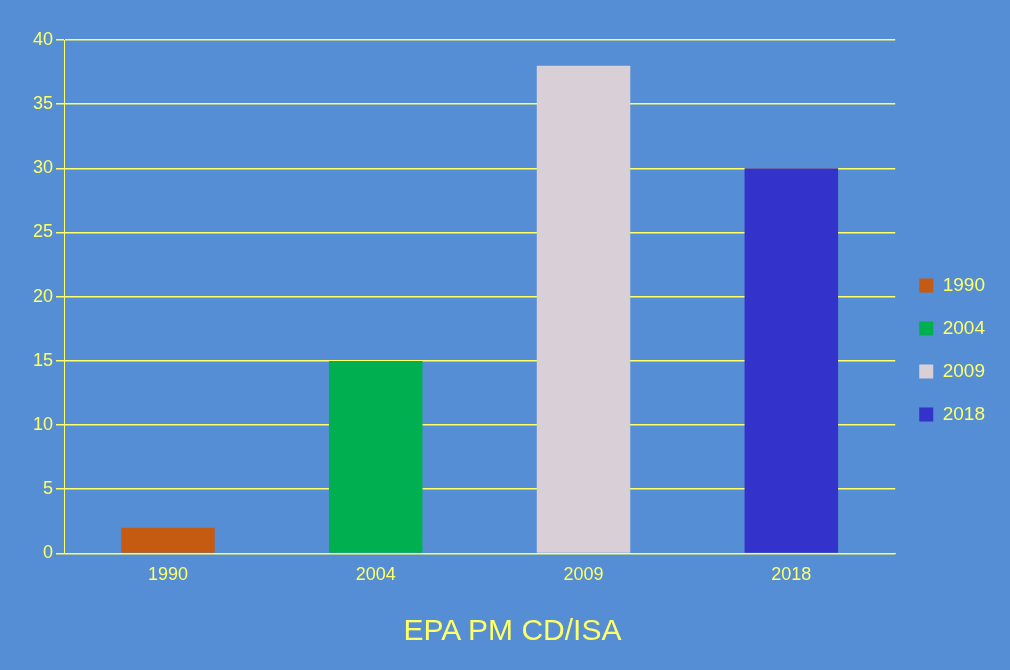 The height and width of the screenshot is (670, 1010). What do you see at coordinates (167, 574) in the screenshot?
I see `x-tick-label: 1990` at bounding box center [167, 574].